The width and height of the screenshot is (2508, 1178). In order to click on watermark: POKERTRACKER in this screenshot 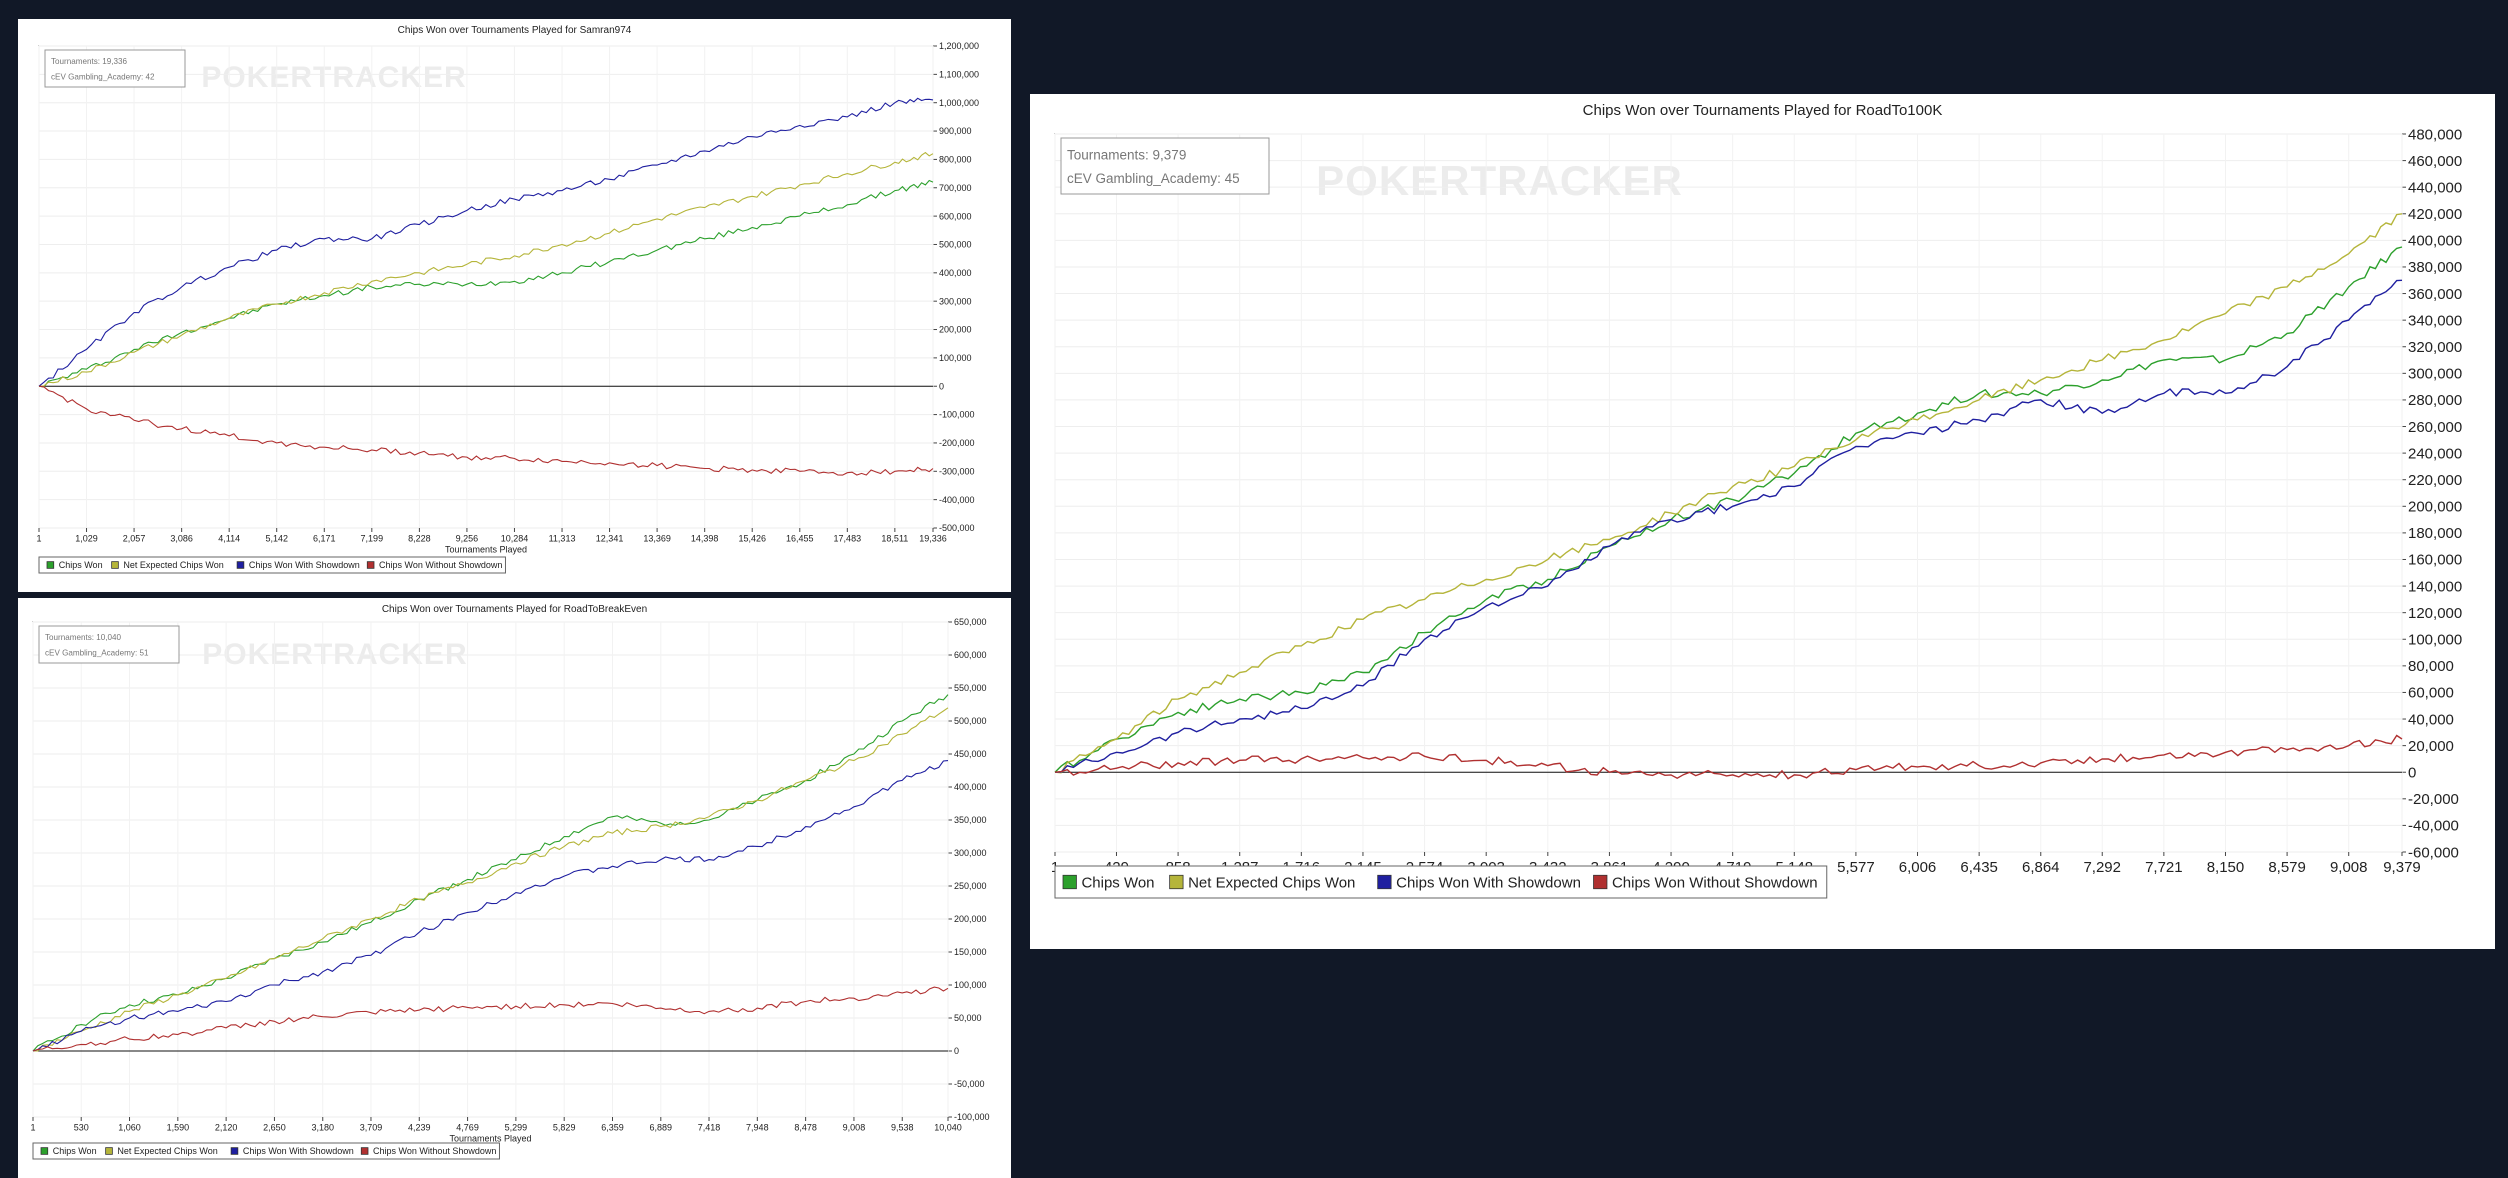, I will do `click(333, 77)`.